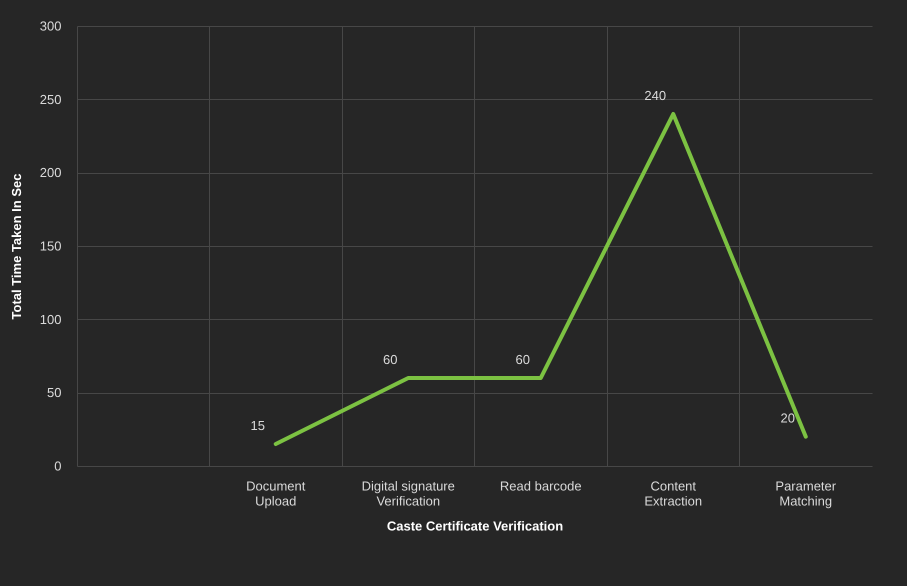  Describe the element at coordinates (51, 99) in the screenshot. I see `y-tick-label: 250` at that location.